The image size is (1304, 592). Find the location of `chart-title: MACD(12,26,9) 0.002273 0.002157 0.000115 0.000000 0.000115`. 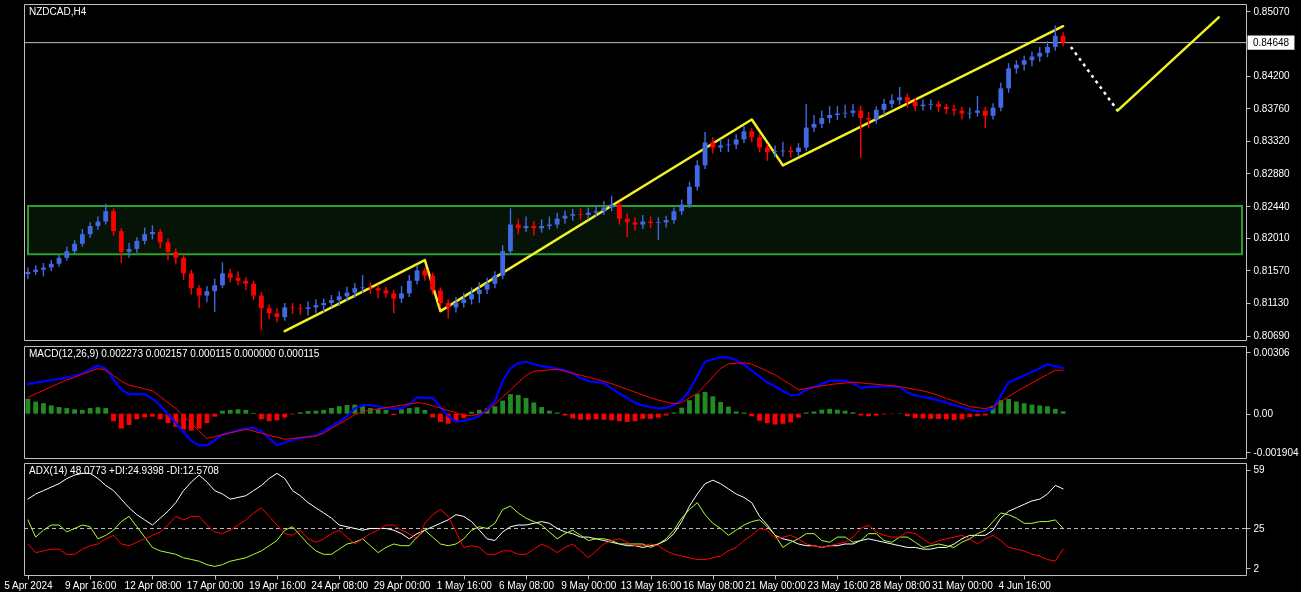

chart-title: MACD(12,26,9) 0.002273 0.002157 0.000115 0.000000 0.000115 is located at coordinates (174, 353).